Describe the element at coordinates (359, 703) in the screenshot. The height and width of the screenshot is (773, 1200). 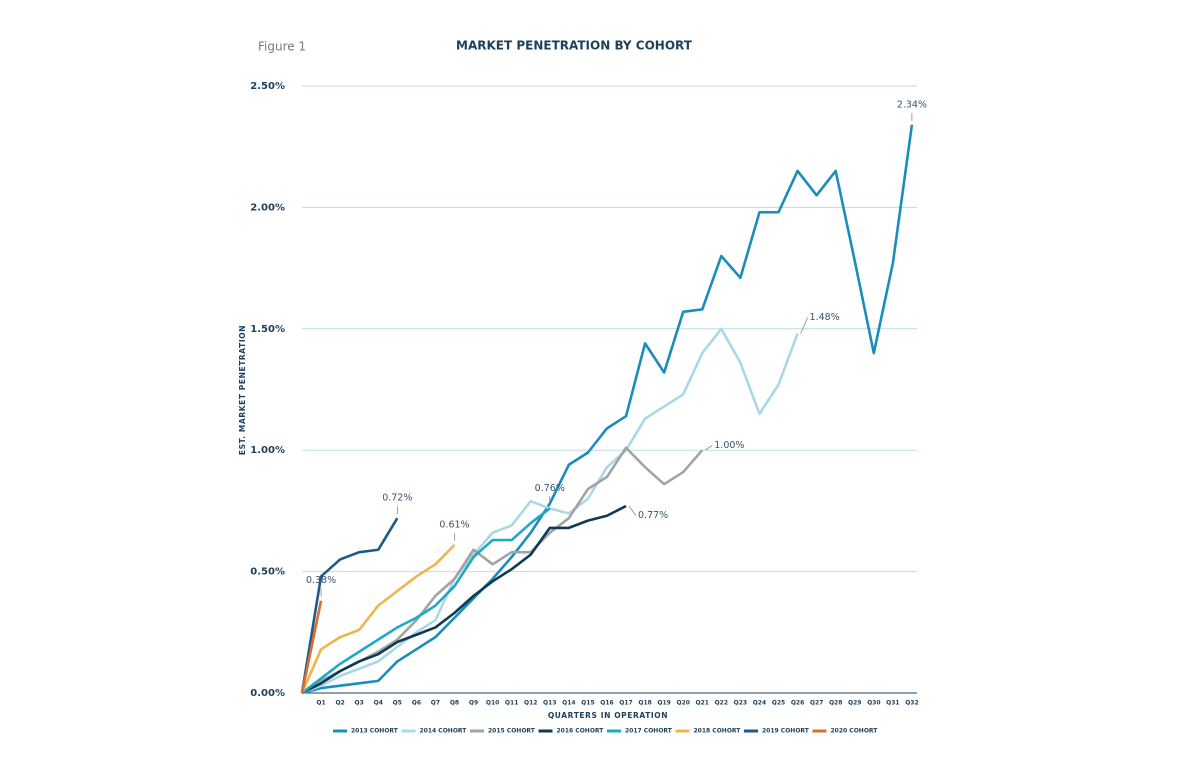
I see `x-tick-label: Q3` at that location.